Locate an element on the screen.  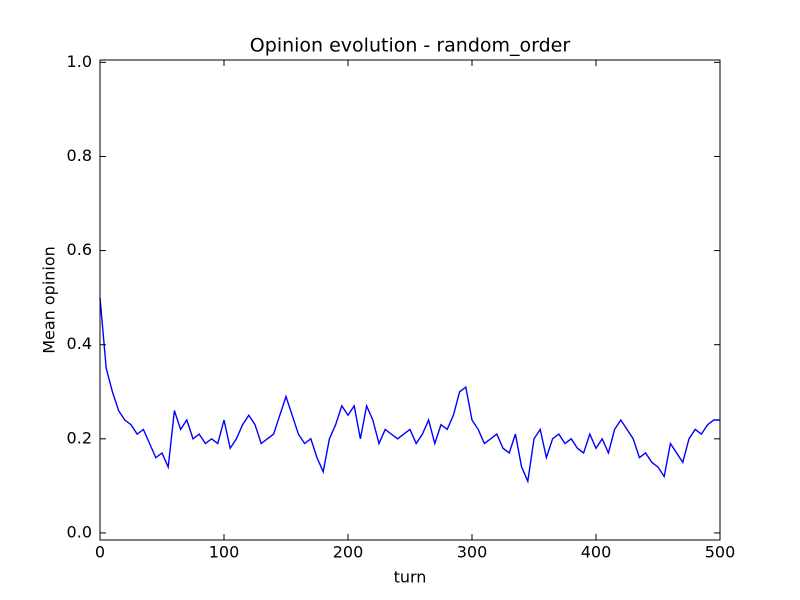
x-tick-label: 500 is located at coordinates (720, 552).